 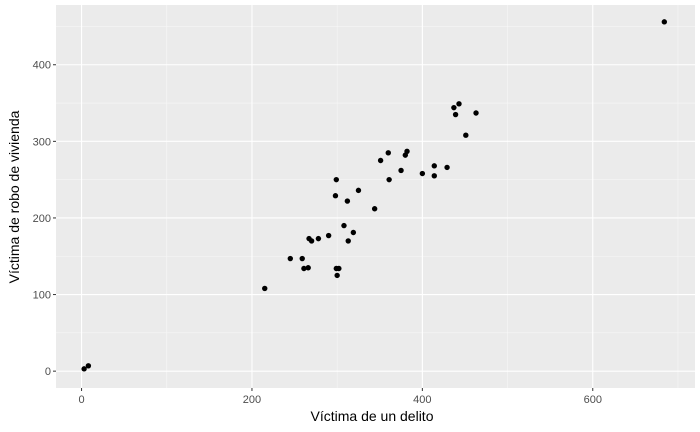 What do you see at coordinates (340, 397) in the screenshot?
I see `x-axis-ticks: 0 200 400 600` at bounding box center [340, 397].